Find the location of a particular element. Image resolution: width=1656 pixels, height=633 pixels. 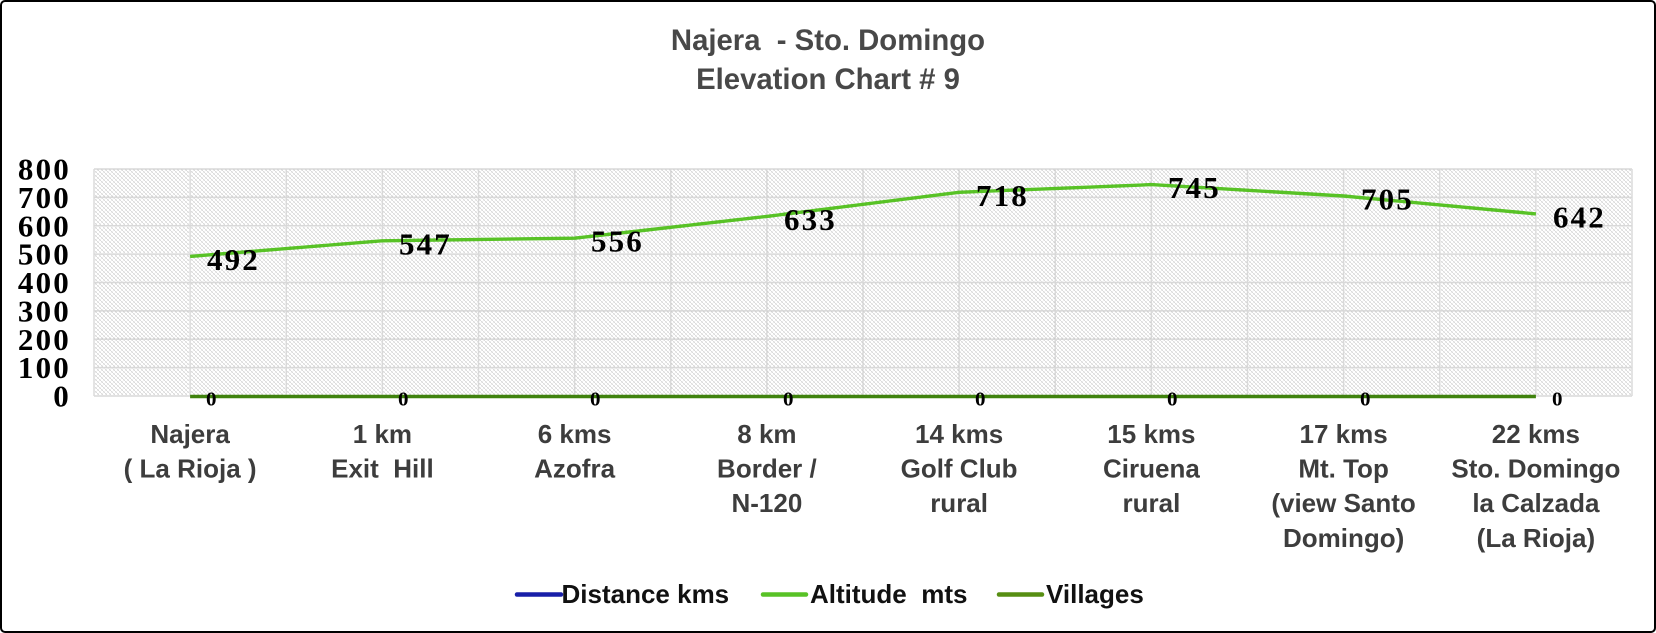

svg-text: Najera - Sto. Domingo is located at coordinates (828, 40).